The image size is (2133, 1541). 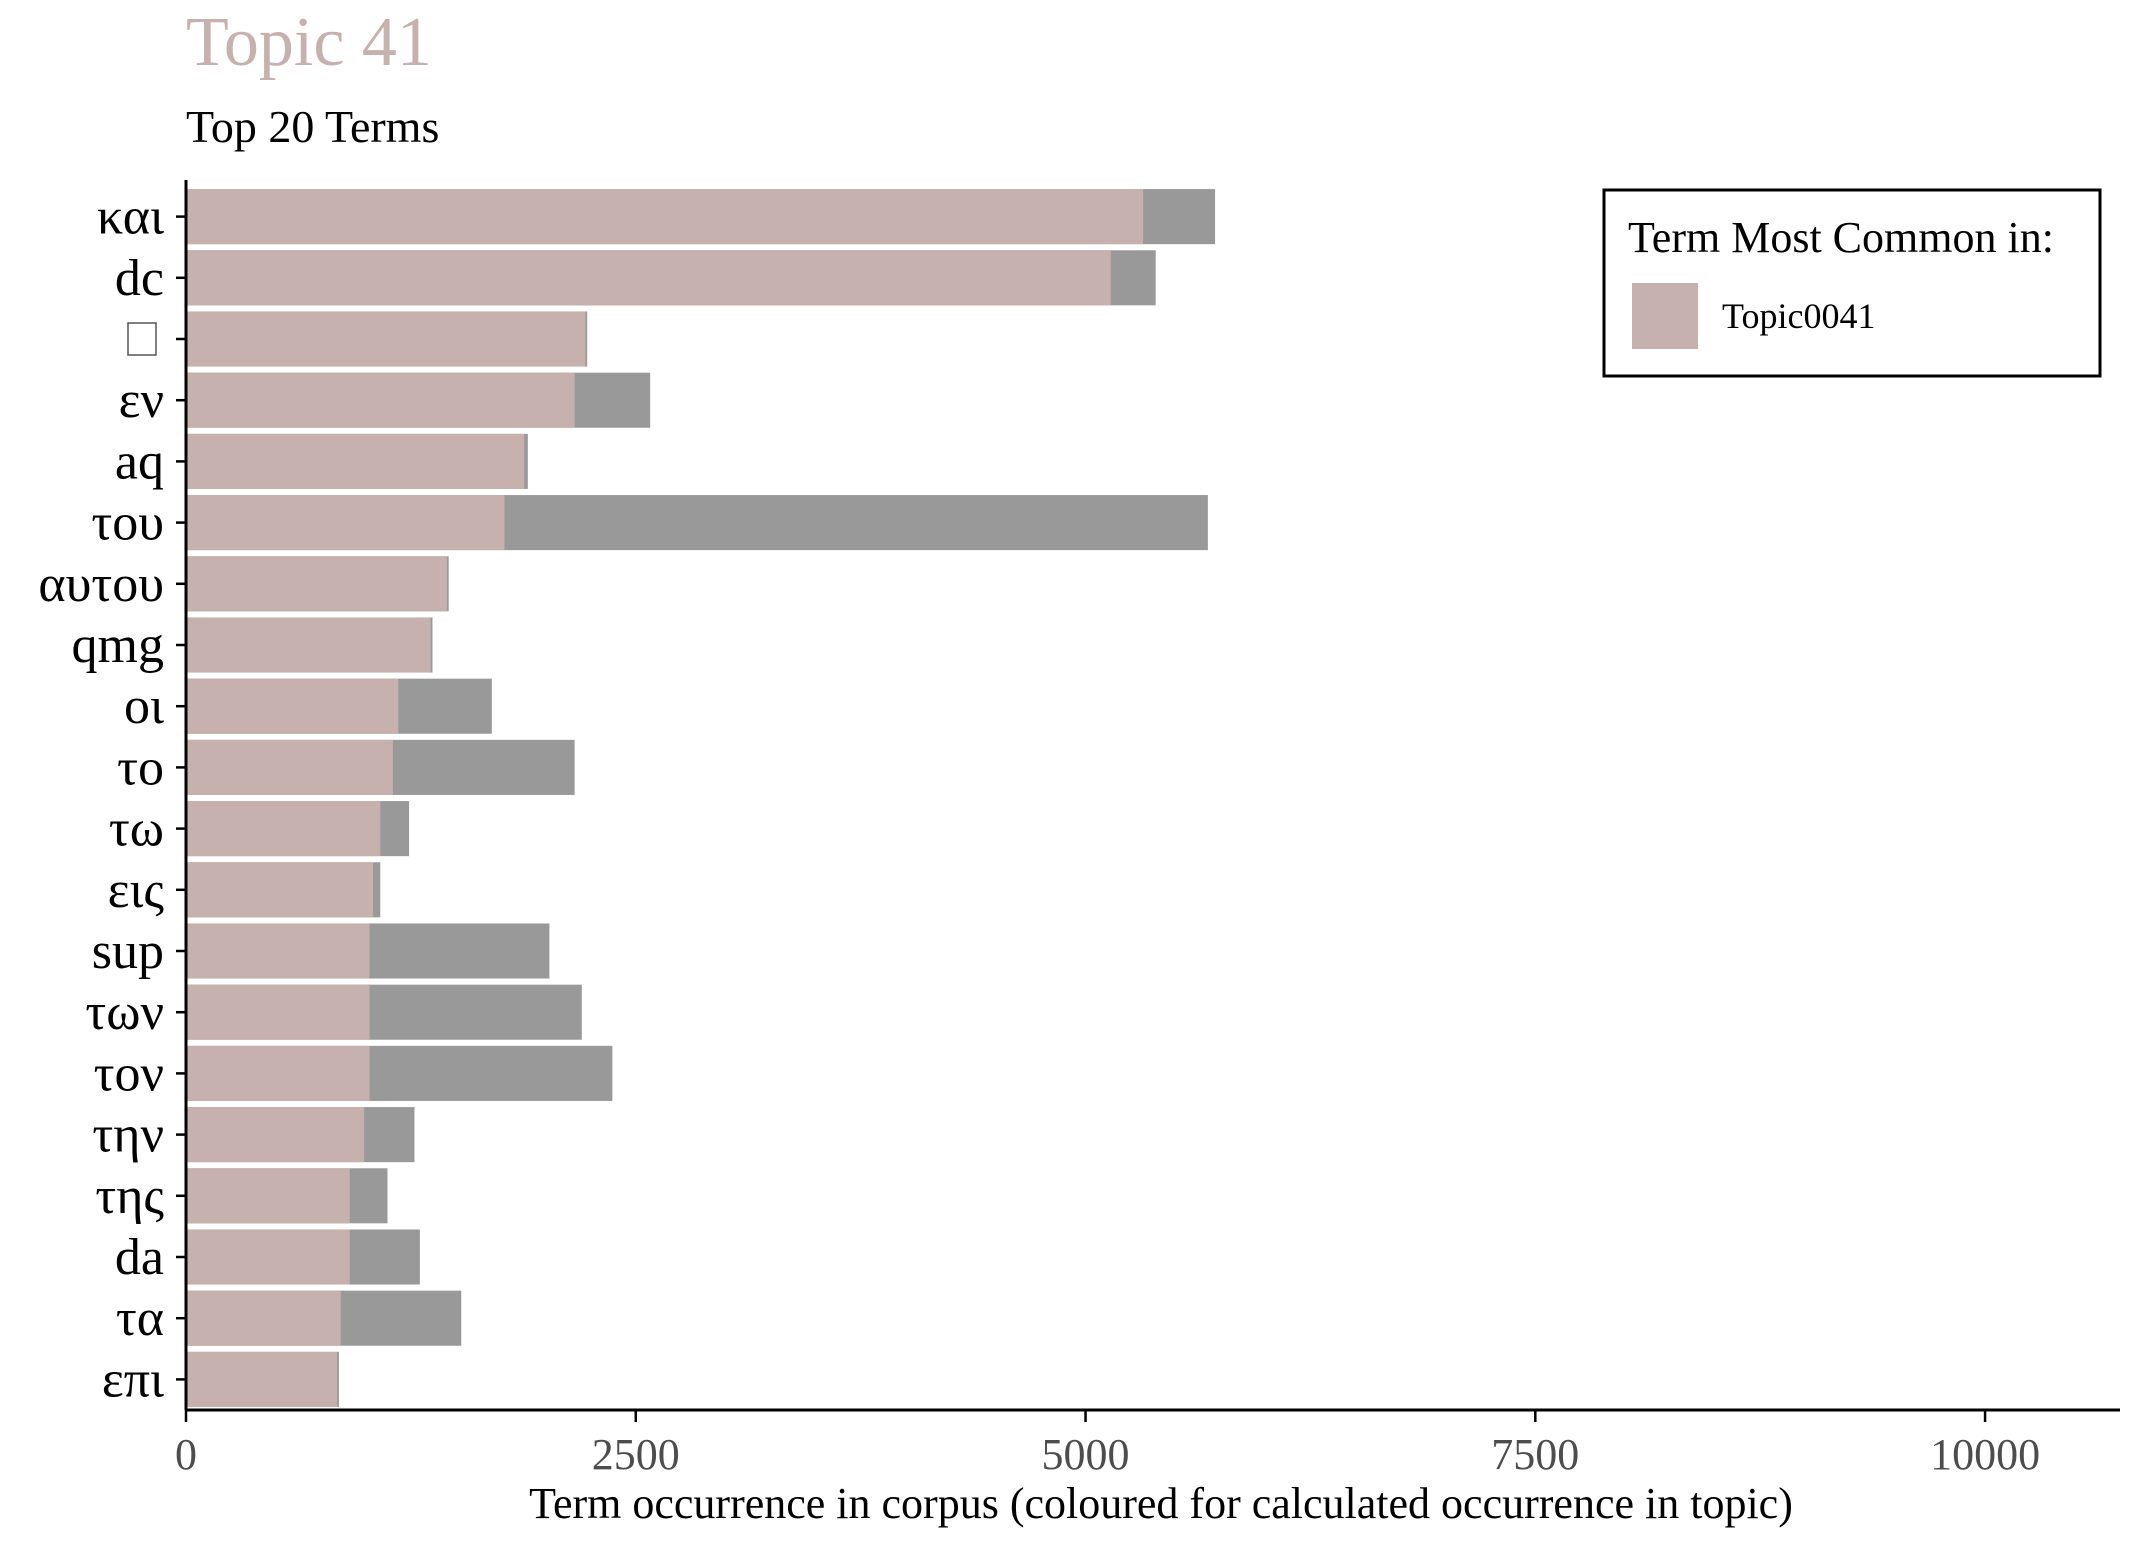 I want to click on y-tick-label-5: του, so click(x=127, y=523).